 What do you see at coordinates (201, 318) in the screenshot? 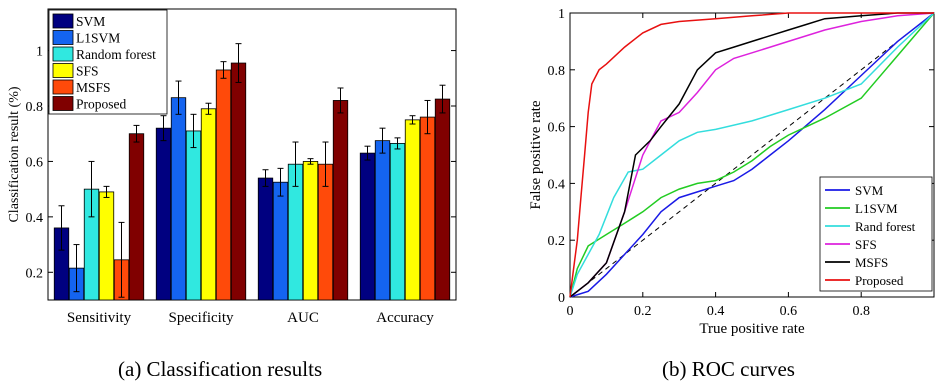
I see `x-tick-label: Specificity` at bounding box center [201, 318].